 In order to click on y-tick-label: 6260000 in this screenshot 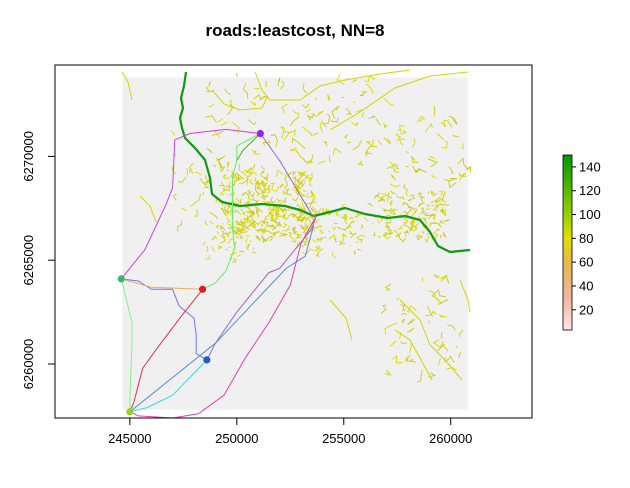, I will do `click(28, 364)`.